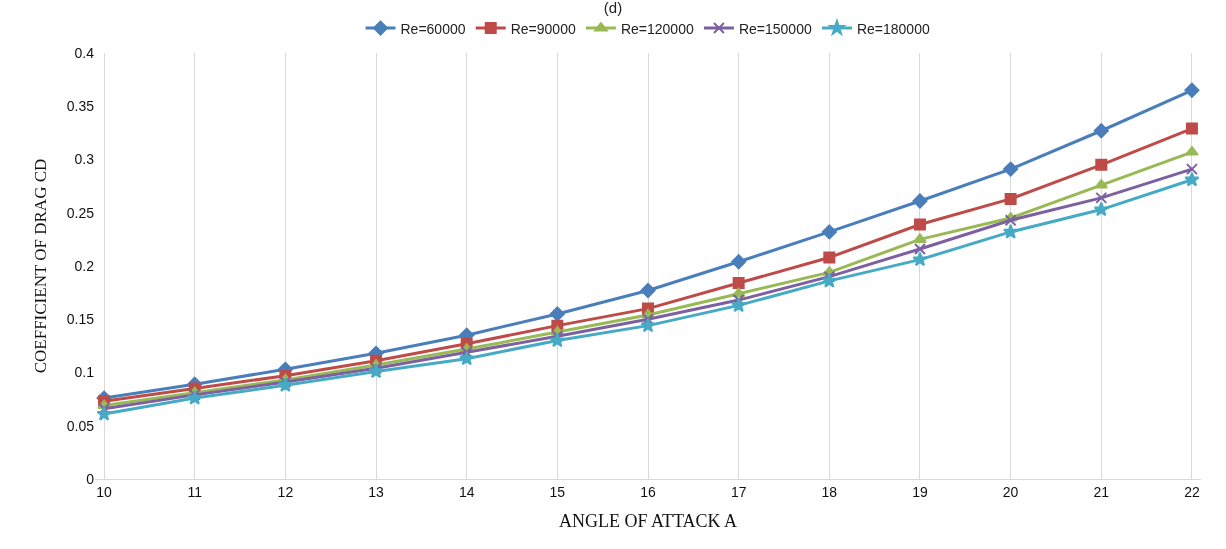  I want to click on x-tick-label: 18, so click(829, 491).